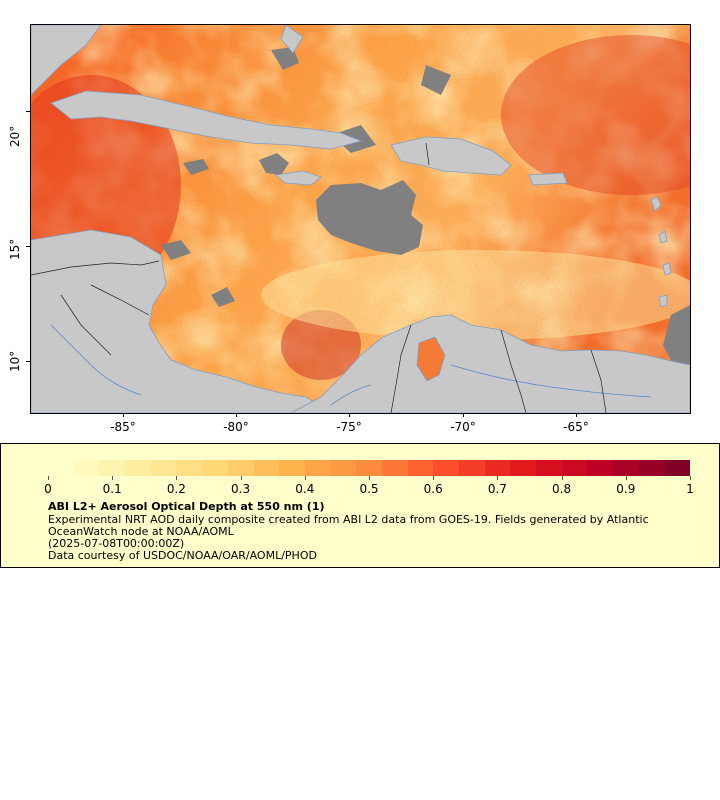 This screenshot has height=800, width=720. What do you see at coordinates (351, 365) in the screenshot?
I see `rivers` at bounding box center [351, 365].